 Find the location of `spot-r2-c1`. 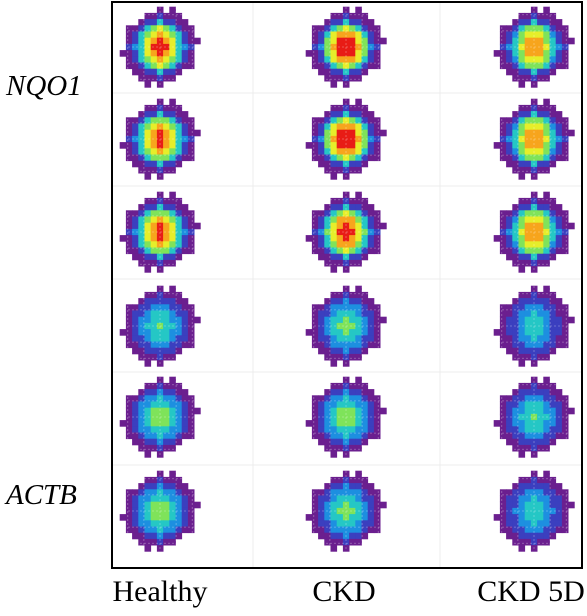

spot-r2-c1 is located at coordinates (160, 139).